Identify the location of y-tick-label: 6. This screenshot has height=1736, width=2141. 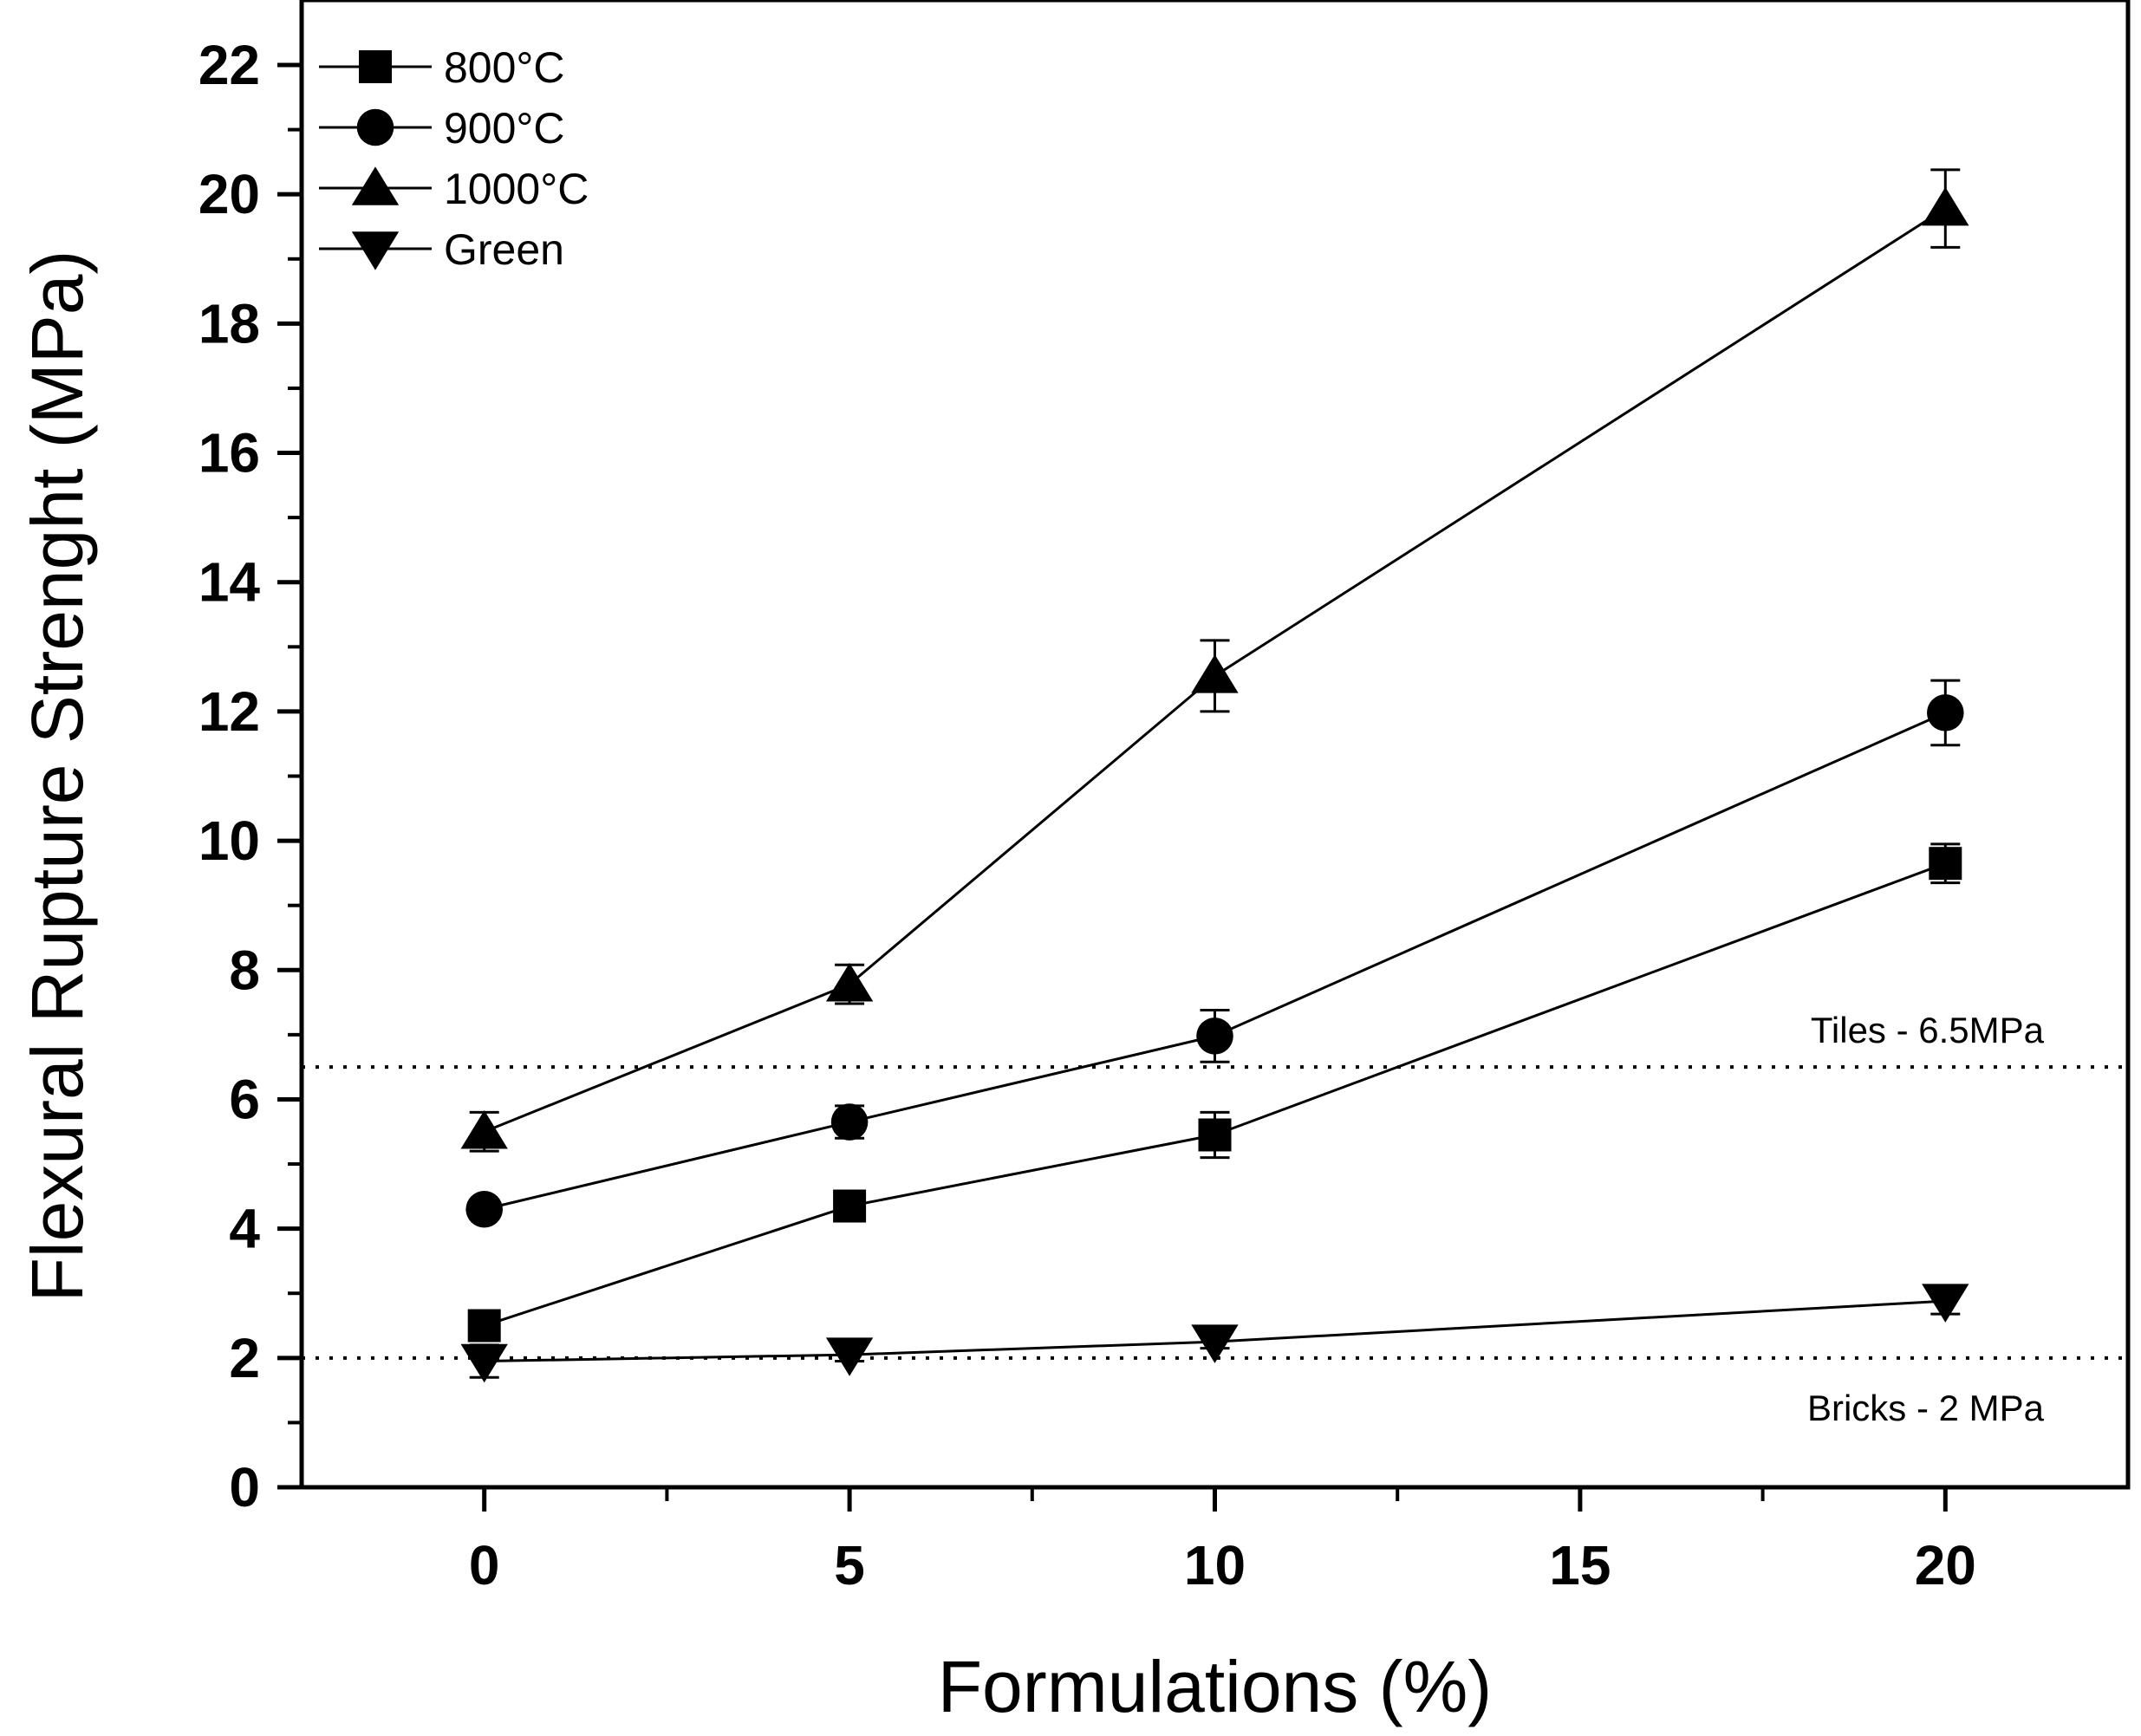
(245, 1099).